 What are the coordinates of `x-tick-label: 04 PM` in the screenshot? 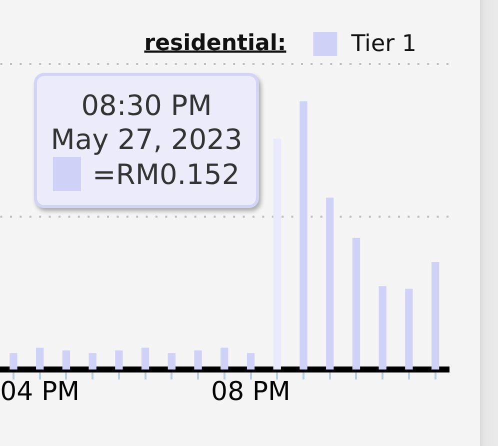 It's located at (40, 391).